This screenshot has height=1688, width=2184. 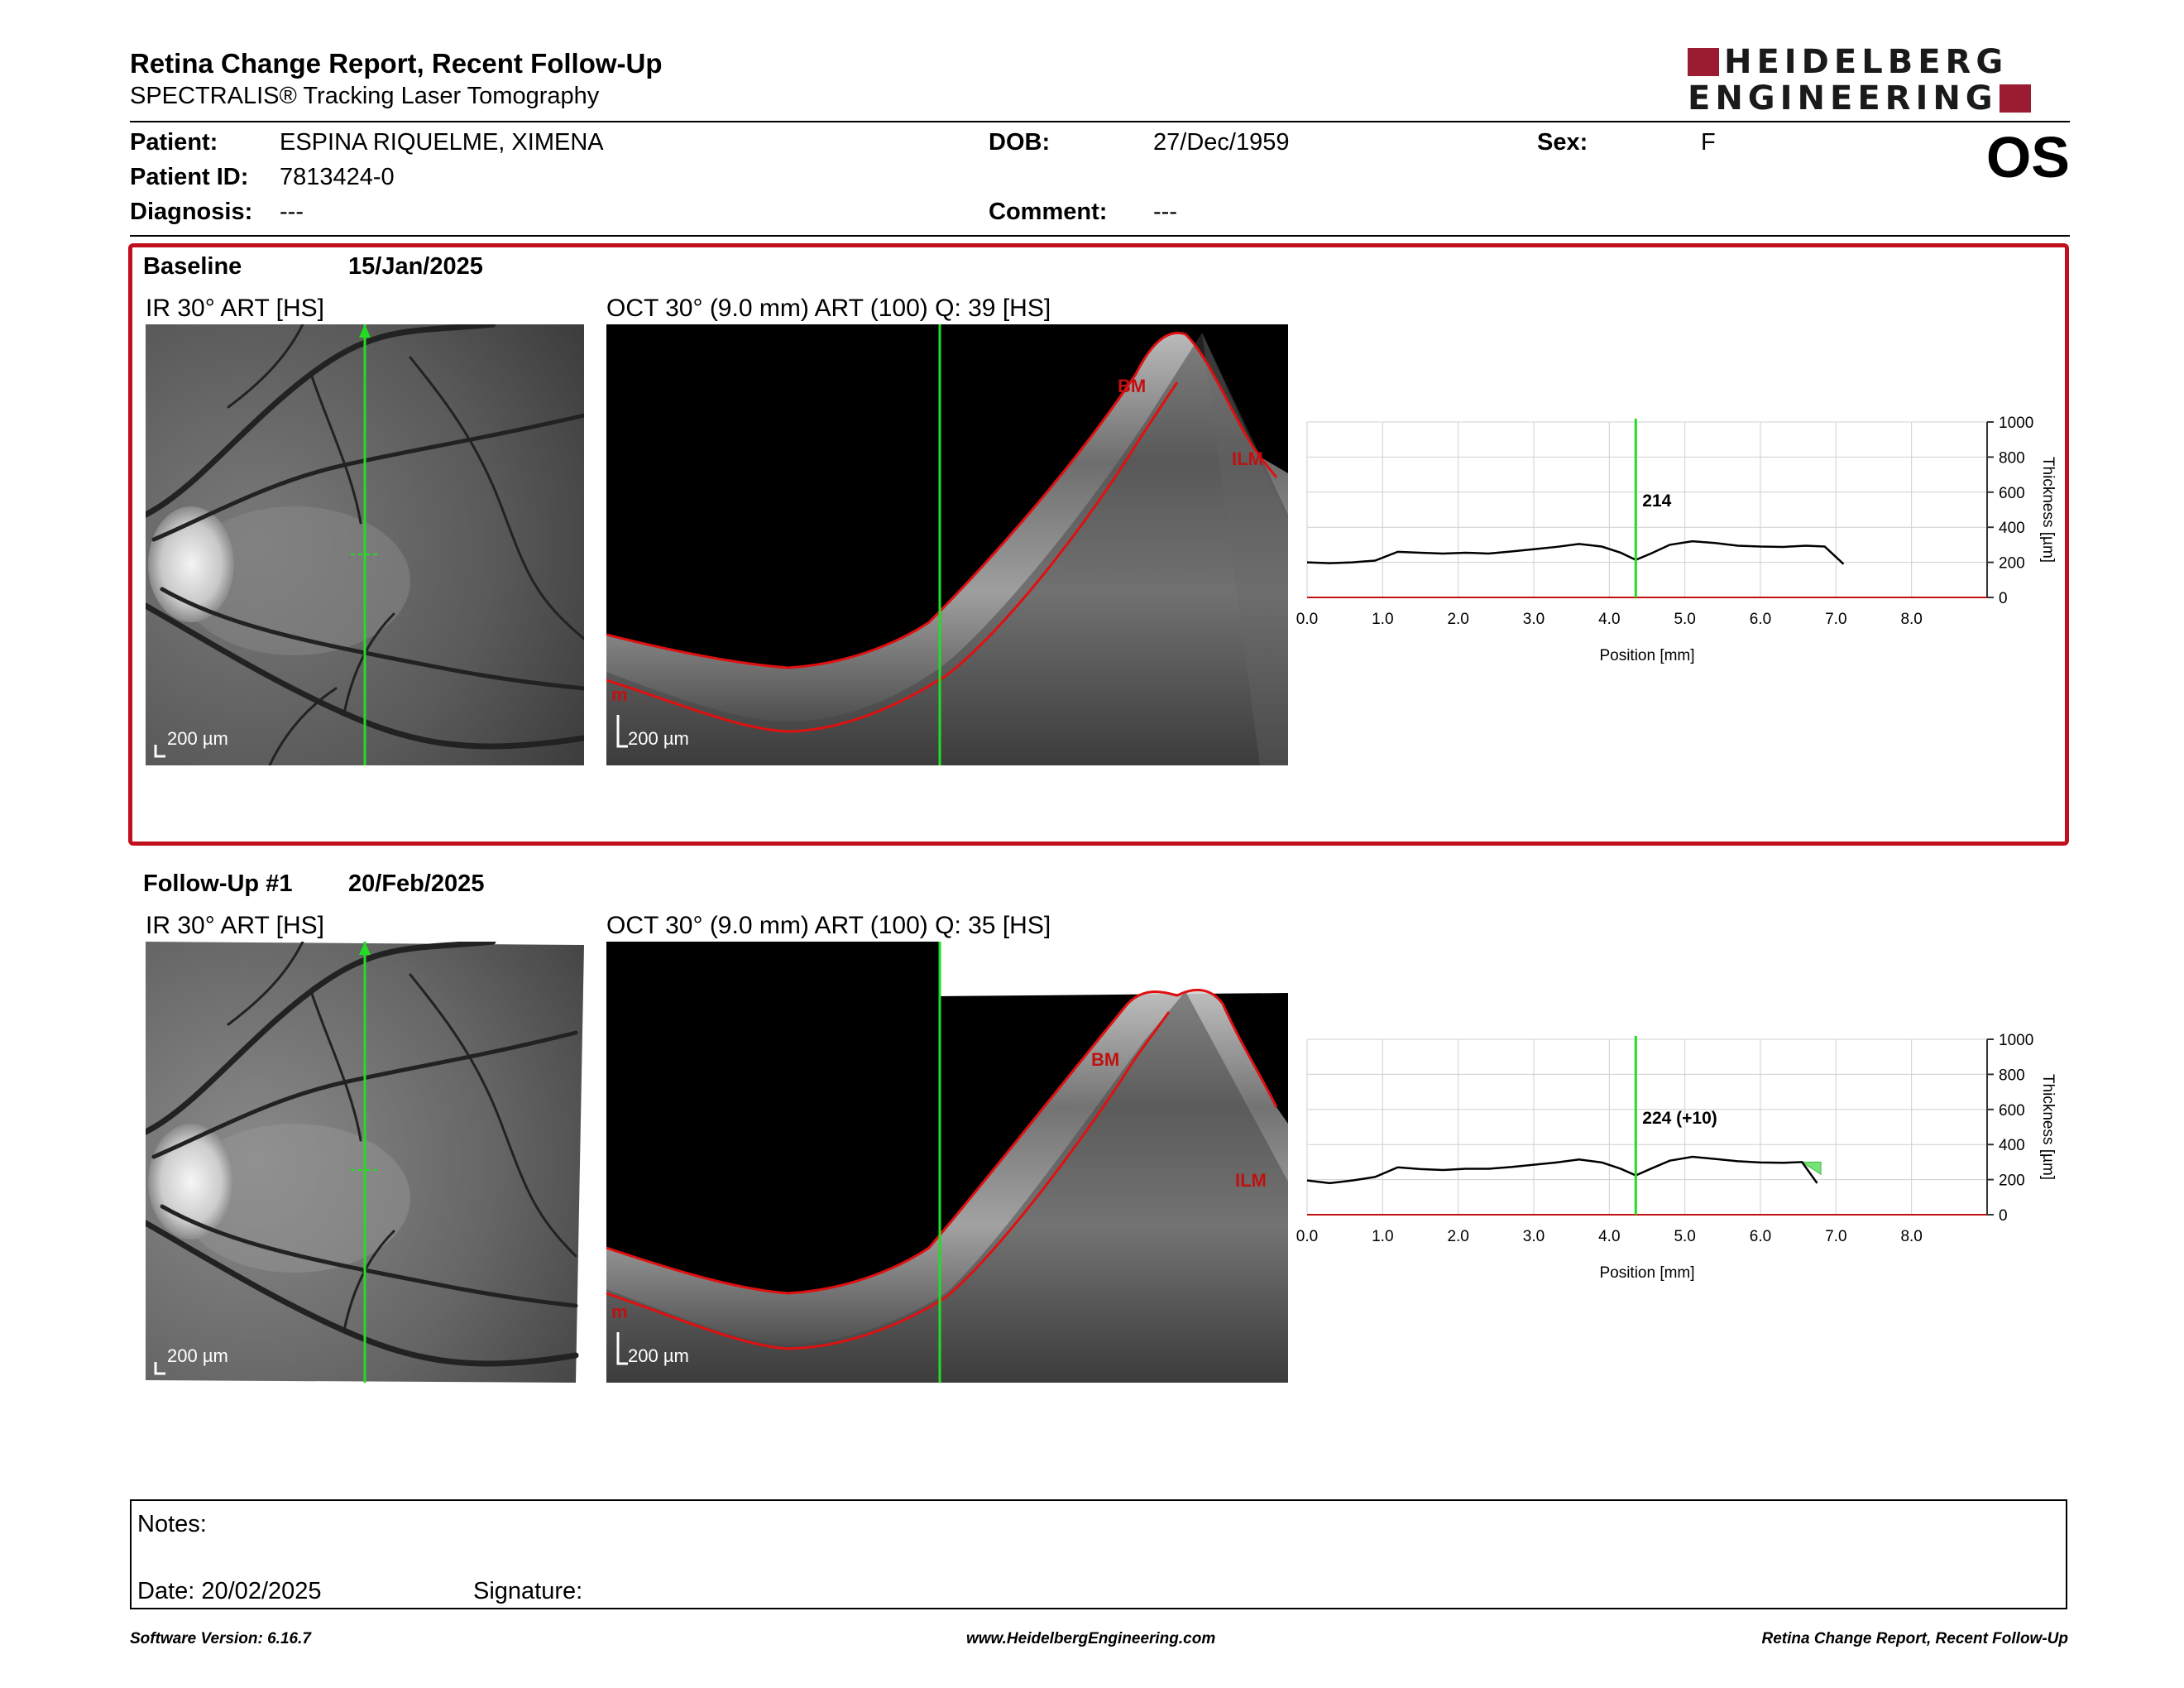 What do you see at coordinates (192, 266) in the screenshot?
I see `exam-label: Baseline` at bounding box center [192, 266].